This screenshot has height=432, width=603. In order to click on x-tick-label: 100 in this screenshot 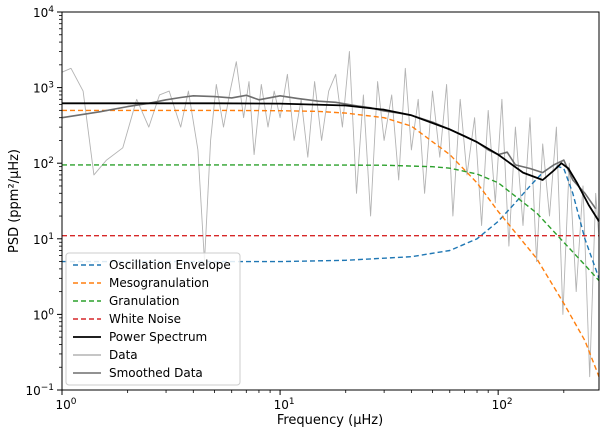, I will do `click(65, 404)`.